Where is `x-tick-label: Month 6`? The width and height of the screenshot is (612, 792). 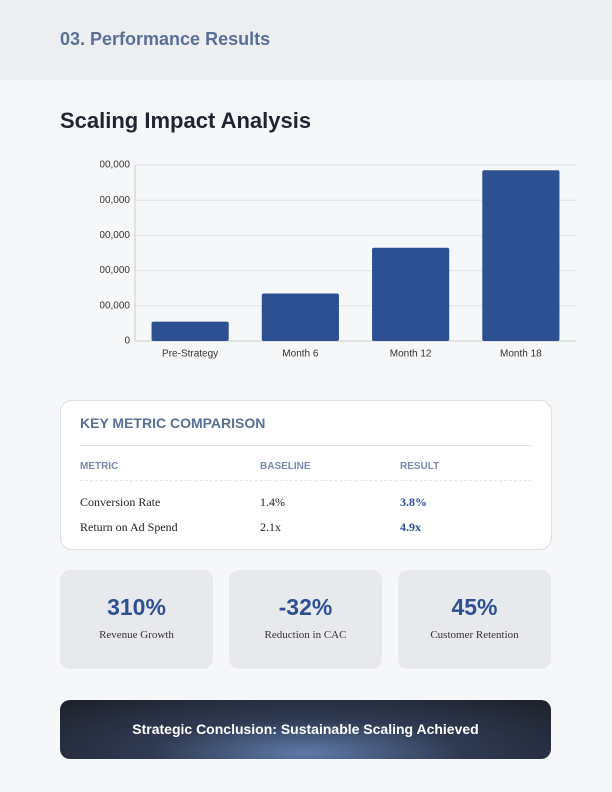
x-tick-label: Month 6 is located at coordinates (300, 354).